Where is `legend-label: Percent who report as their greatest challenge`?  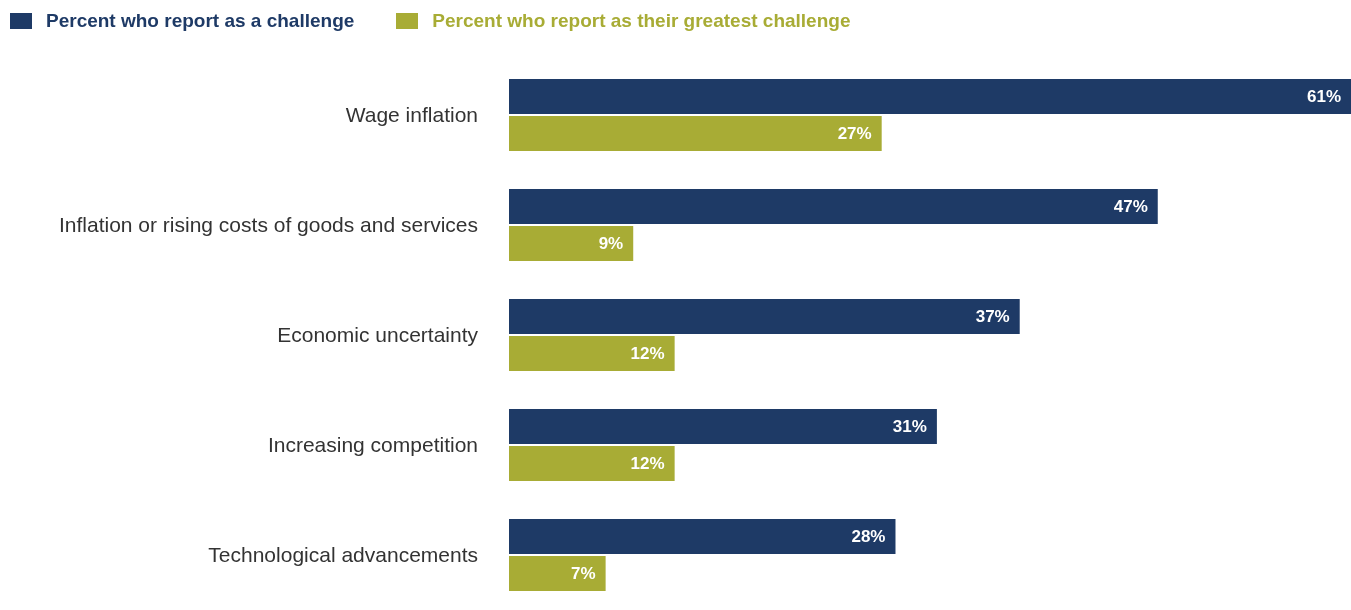 legend-label: Percent who report as their greatest challenge is located at coordinates (641, 21).